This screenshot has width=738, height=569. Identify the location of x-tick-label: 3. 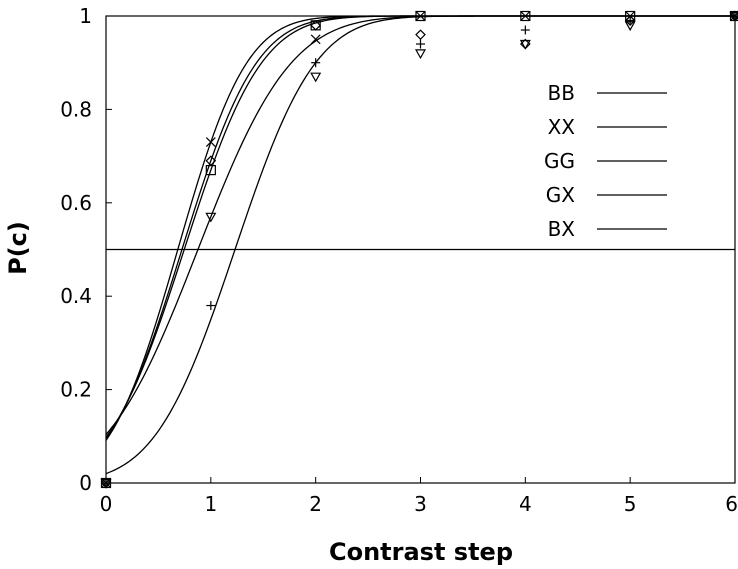
(420, 504).